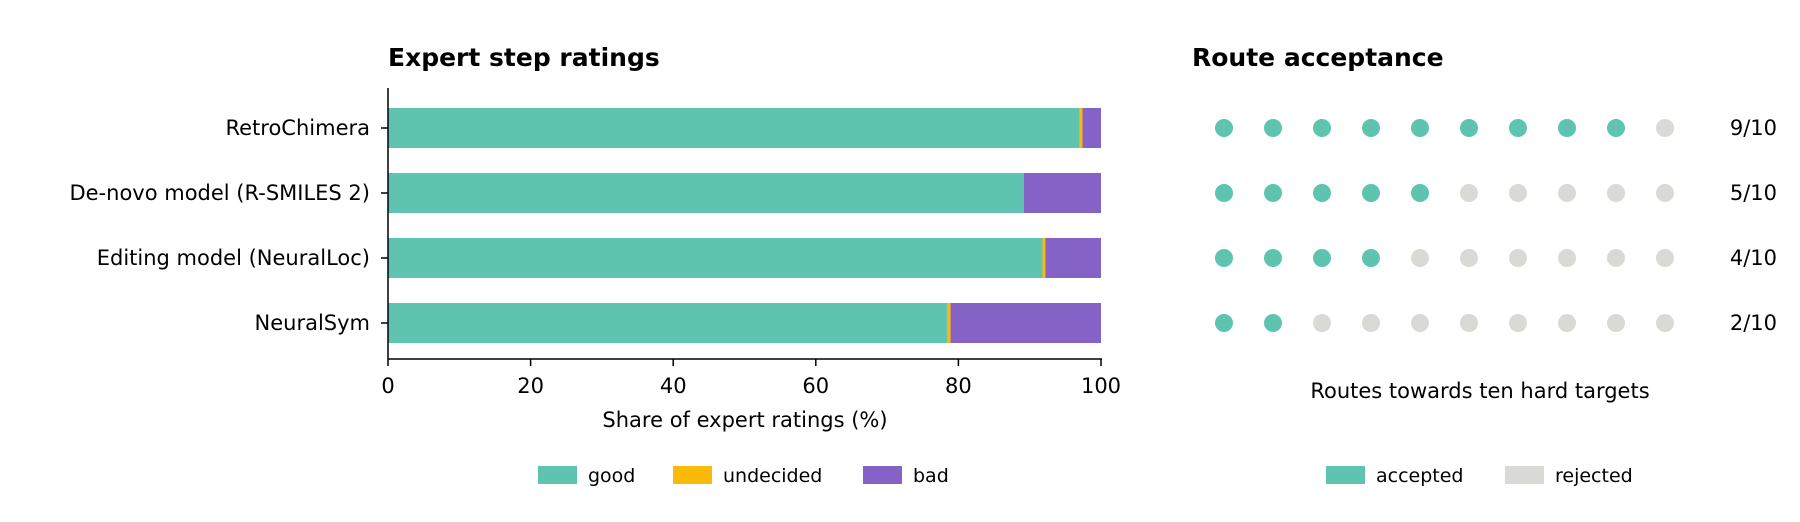 This screenshot has height=522, width=1800. What do you see at coordinates (1753, 258) in the screenshot?
I see `fraction-label-2: 4/10` at bounding box center [1753, 258].